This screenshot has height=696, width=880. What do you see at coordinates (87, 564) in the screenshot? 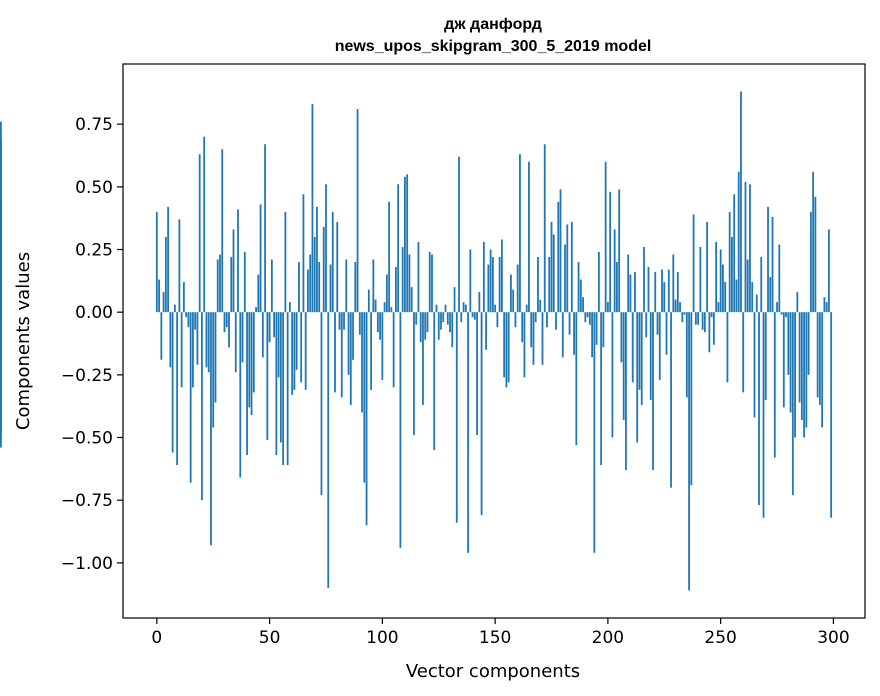
I see `y-tick-label: −1.00` at bounding box center [87, 564].